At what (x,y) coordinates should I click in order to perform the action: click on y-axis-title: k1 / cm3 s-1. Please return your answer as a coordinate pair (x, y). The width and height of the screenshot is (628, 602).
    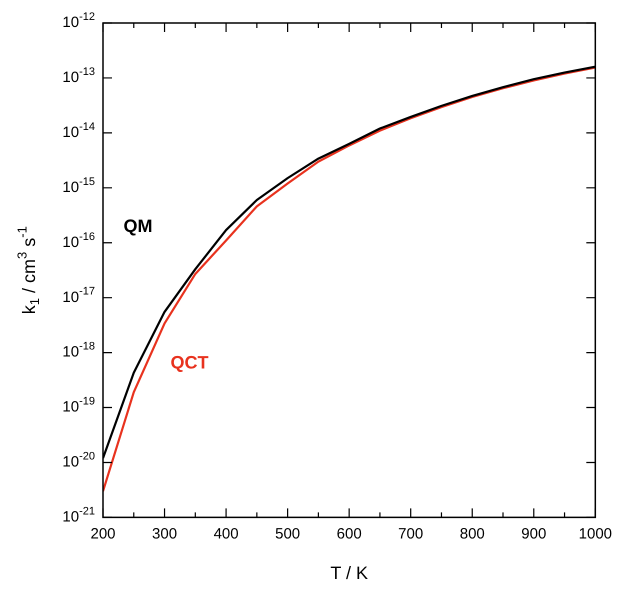
    Looking at the image, I should click on (28, 270).